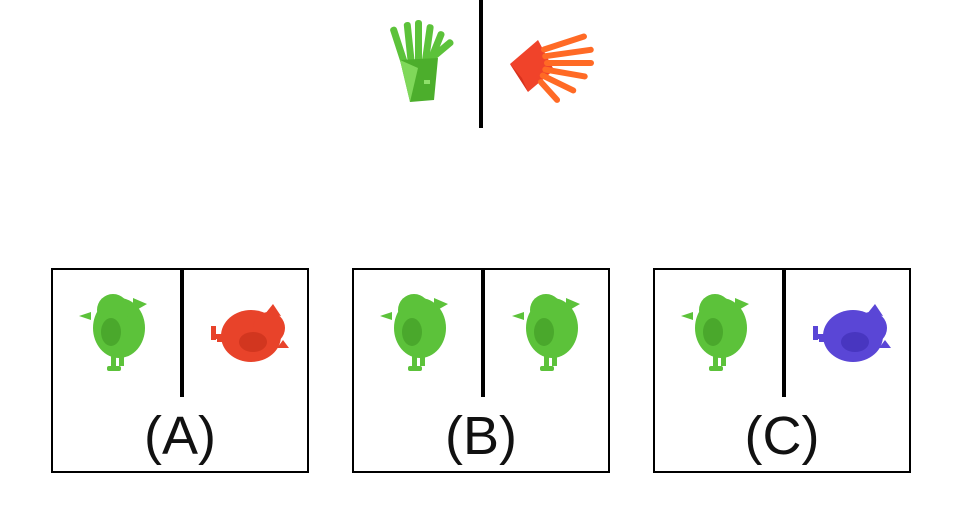 The height and width of the screenshot is (526, 963). I want to click on option-label: (B), so click(481, 436).